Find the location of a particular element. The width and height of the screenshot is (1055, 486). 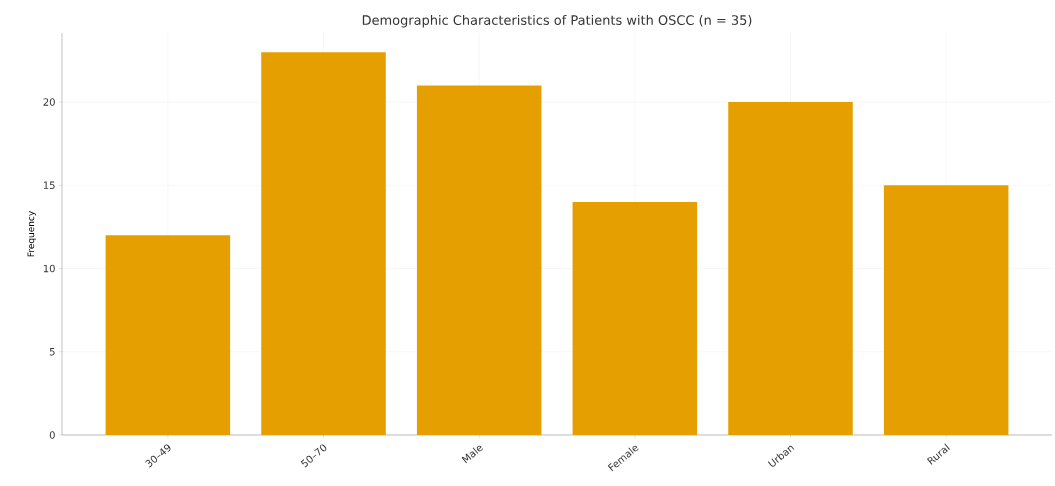

y-tick-label: 20 is located at coordinates (49, 102).